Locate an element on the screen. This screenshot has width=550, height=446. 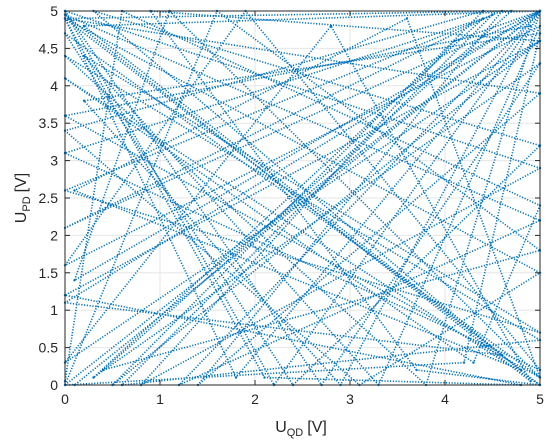
y-tick-label: 0.5 is located at coordinates (49, 348).